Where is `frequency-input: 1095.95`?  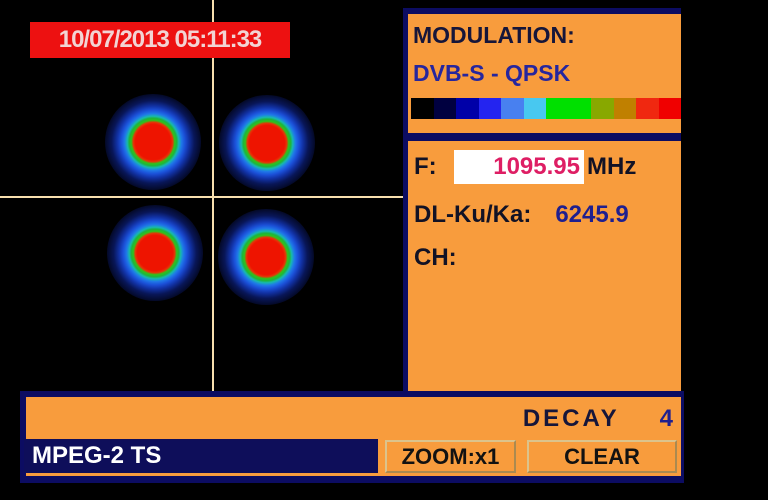
frequency-input: 1095.95 is located at coordinates (519, 167).